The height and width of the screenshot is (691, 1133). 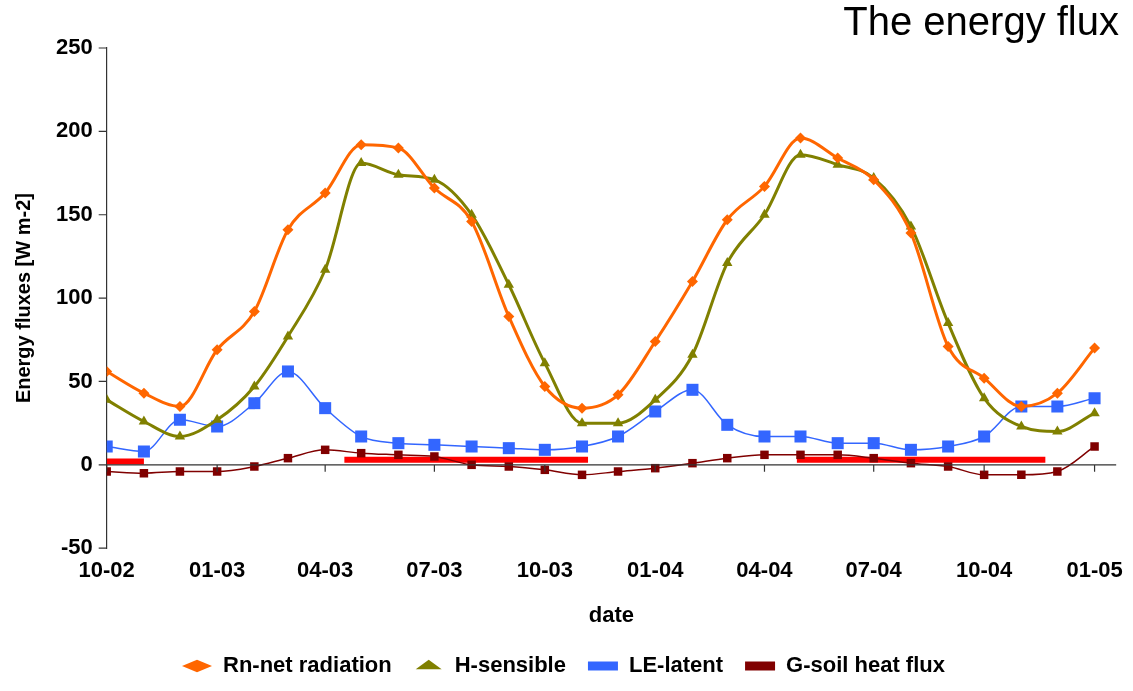 What do you see at coordinates (866, 665) in the screenshot?
I see `legend-label: G-soil heat flux` at bounding box center [866, 665].